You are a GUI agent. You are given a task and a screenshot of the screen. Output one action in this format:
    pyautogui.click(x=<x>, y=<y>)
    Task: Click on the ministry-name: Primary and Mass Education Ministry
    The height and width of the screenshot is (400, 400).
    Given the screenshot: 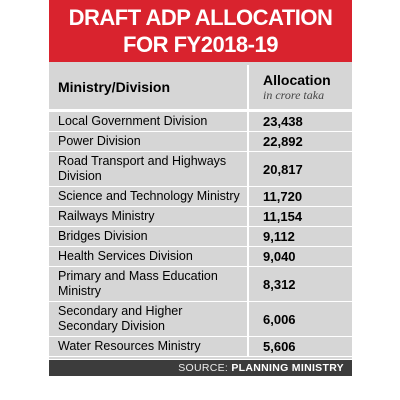 What is the action you would take?
    pyautogui.click(x=149, y=284)
    